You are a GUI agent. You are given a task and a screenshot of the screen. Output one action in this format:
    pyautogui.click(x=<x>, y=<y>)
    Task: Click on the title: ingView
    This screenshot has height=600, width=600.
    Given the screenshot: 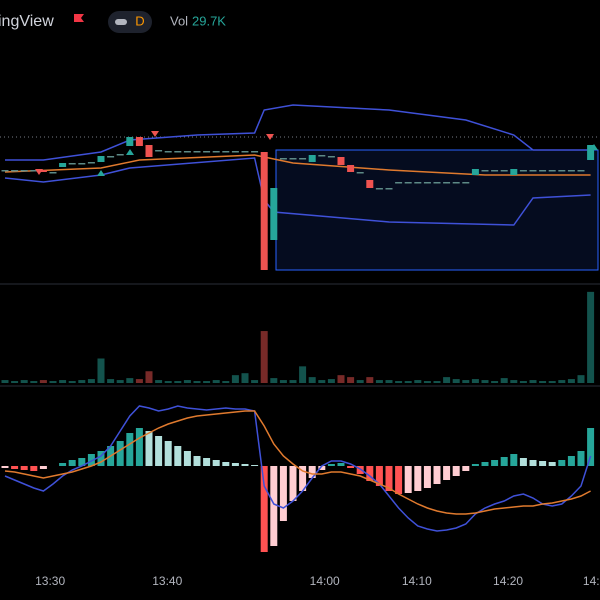 What is the action you would take?
    pyautogui.click(x=27, y=21)
    